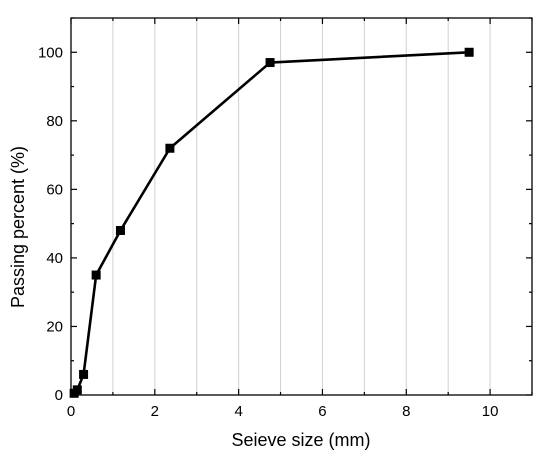  I want to click on y-tick-label-100: 100, so click(50, 52).